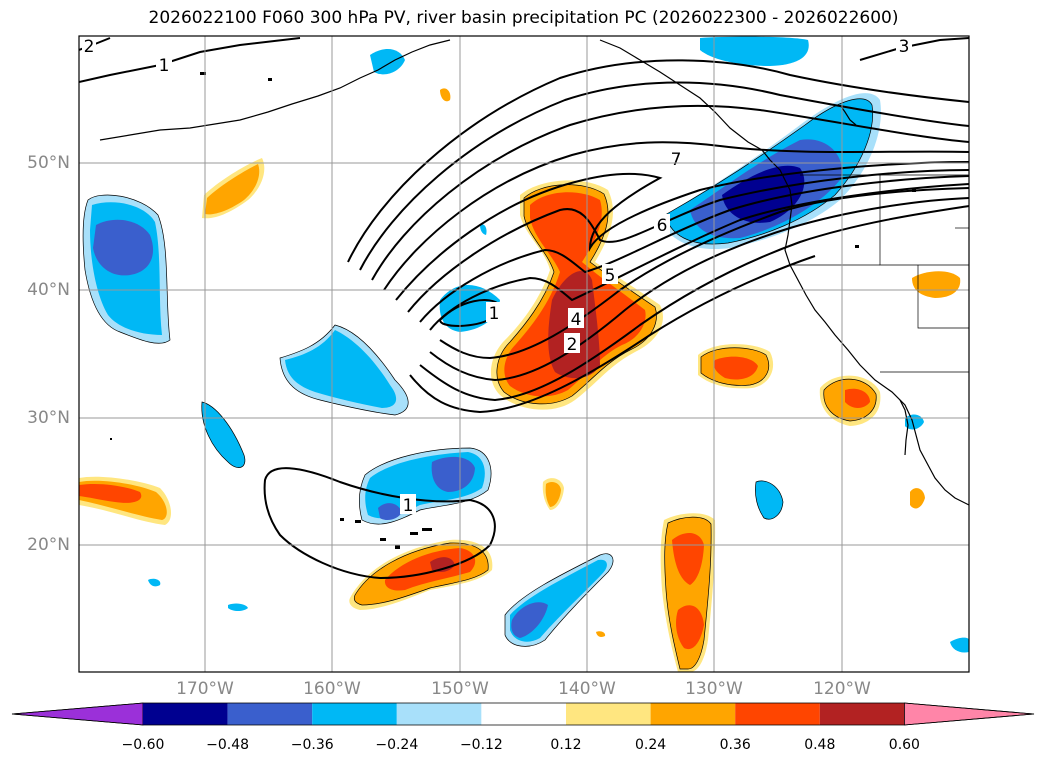 This screenshot has height=765, width=1047. Describe the element at coordinates (820, 745) in the screenshot. I see `colorbar-tick-label: 0.48` at that location.